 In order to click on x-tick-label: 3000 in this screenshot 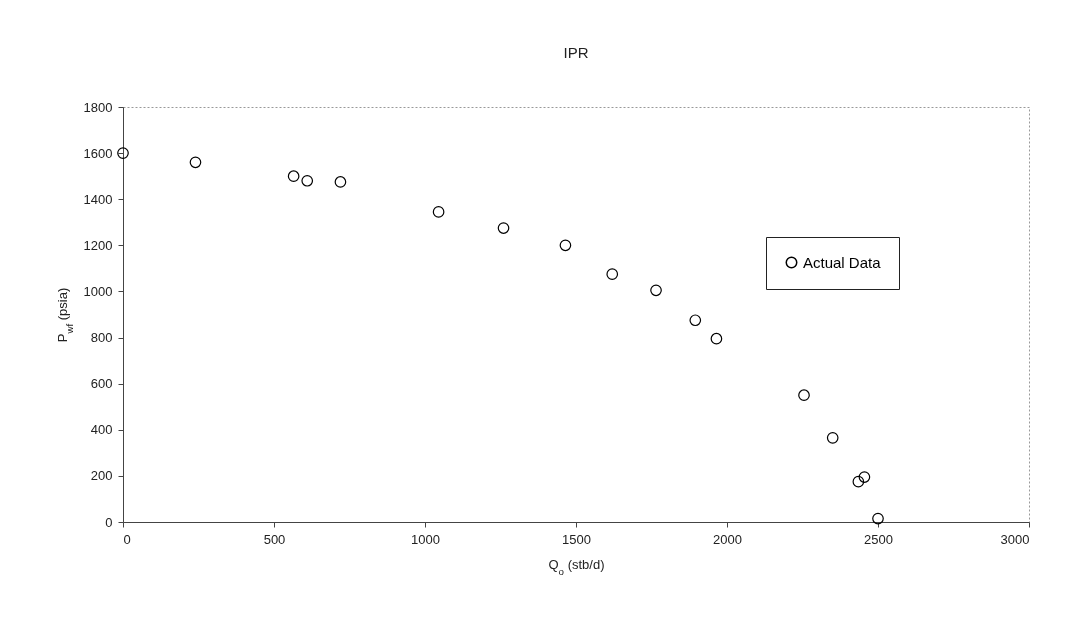, I will do `click(1015, 539)`.